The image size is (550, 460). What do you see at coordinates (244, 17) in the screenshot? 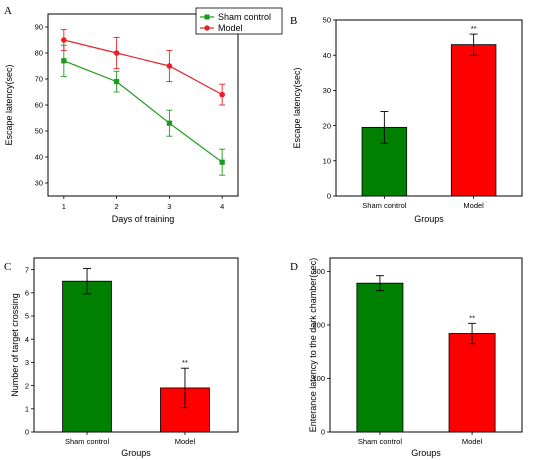
I see `legend-label: Sham control` at bounding box center [244, 17].